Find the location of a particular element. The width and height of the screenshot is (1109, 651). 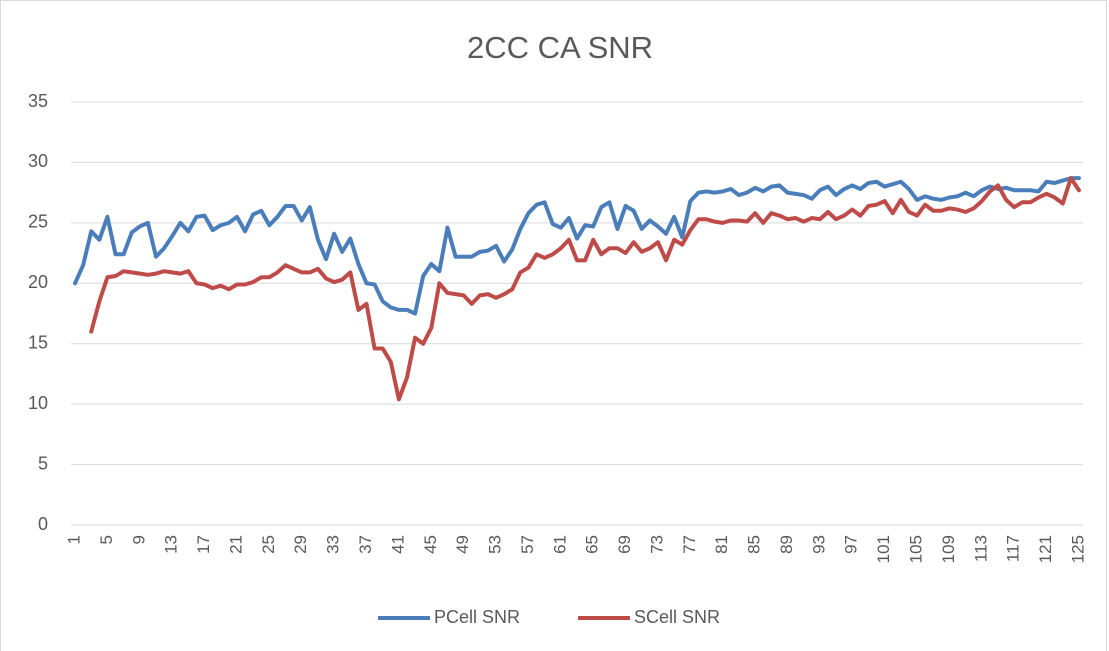

chart-title: 2CC CA SNR is located at coordinates (560, 47).